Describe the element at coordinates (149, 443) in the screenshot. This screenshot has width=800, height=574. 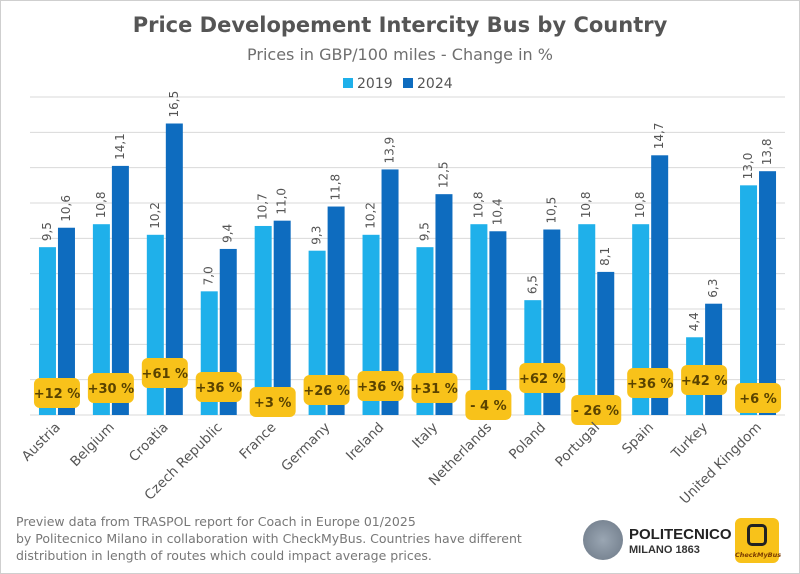
I see `x-tick-label: Croatia` at that location.